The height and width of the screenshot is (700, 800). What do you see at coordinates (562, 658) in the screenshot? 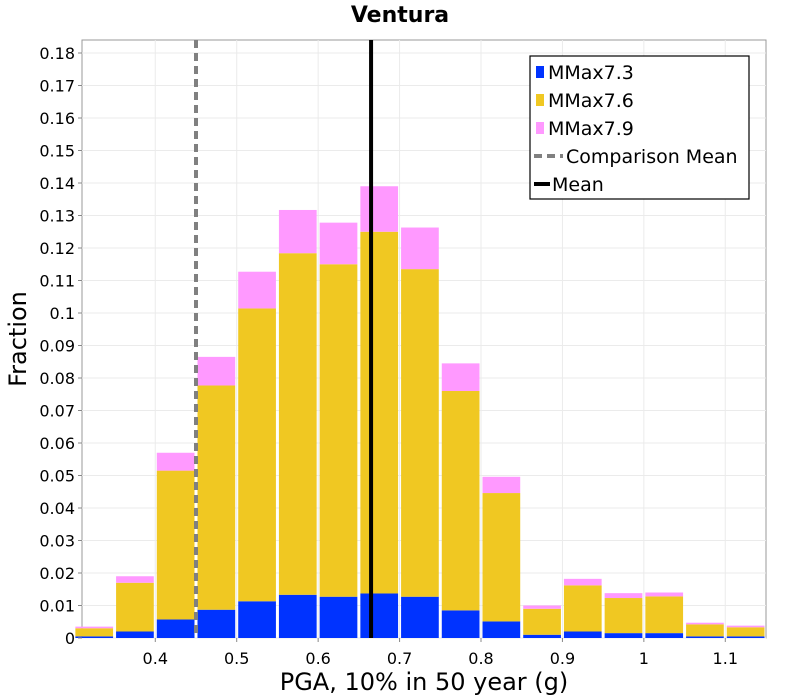
I see `x-tick-label: 0.9` at bounding box center [562, 658].